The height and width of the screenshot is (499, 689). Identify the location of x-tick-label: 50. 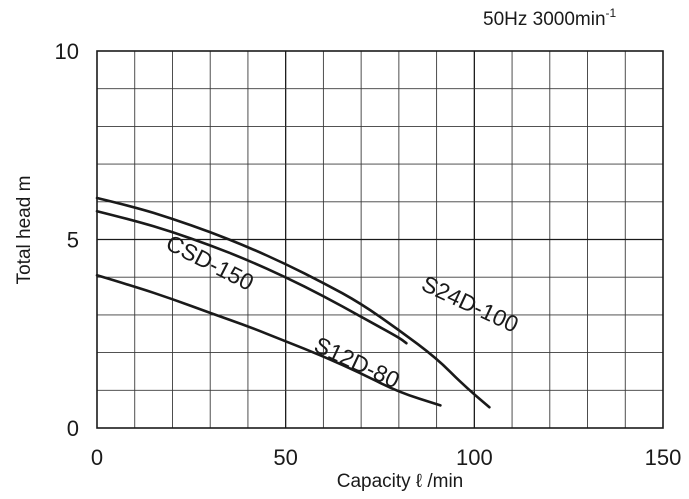
(285, 457).